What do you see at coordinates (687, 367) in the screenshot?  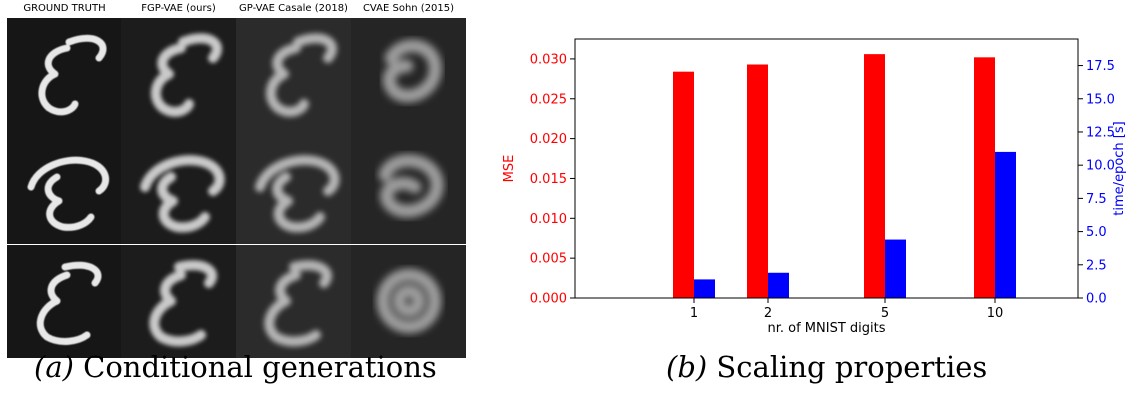 I see `caption-b-label: (b)` at bounding box center [687, 367].